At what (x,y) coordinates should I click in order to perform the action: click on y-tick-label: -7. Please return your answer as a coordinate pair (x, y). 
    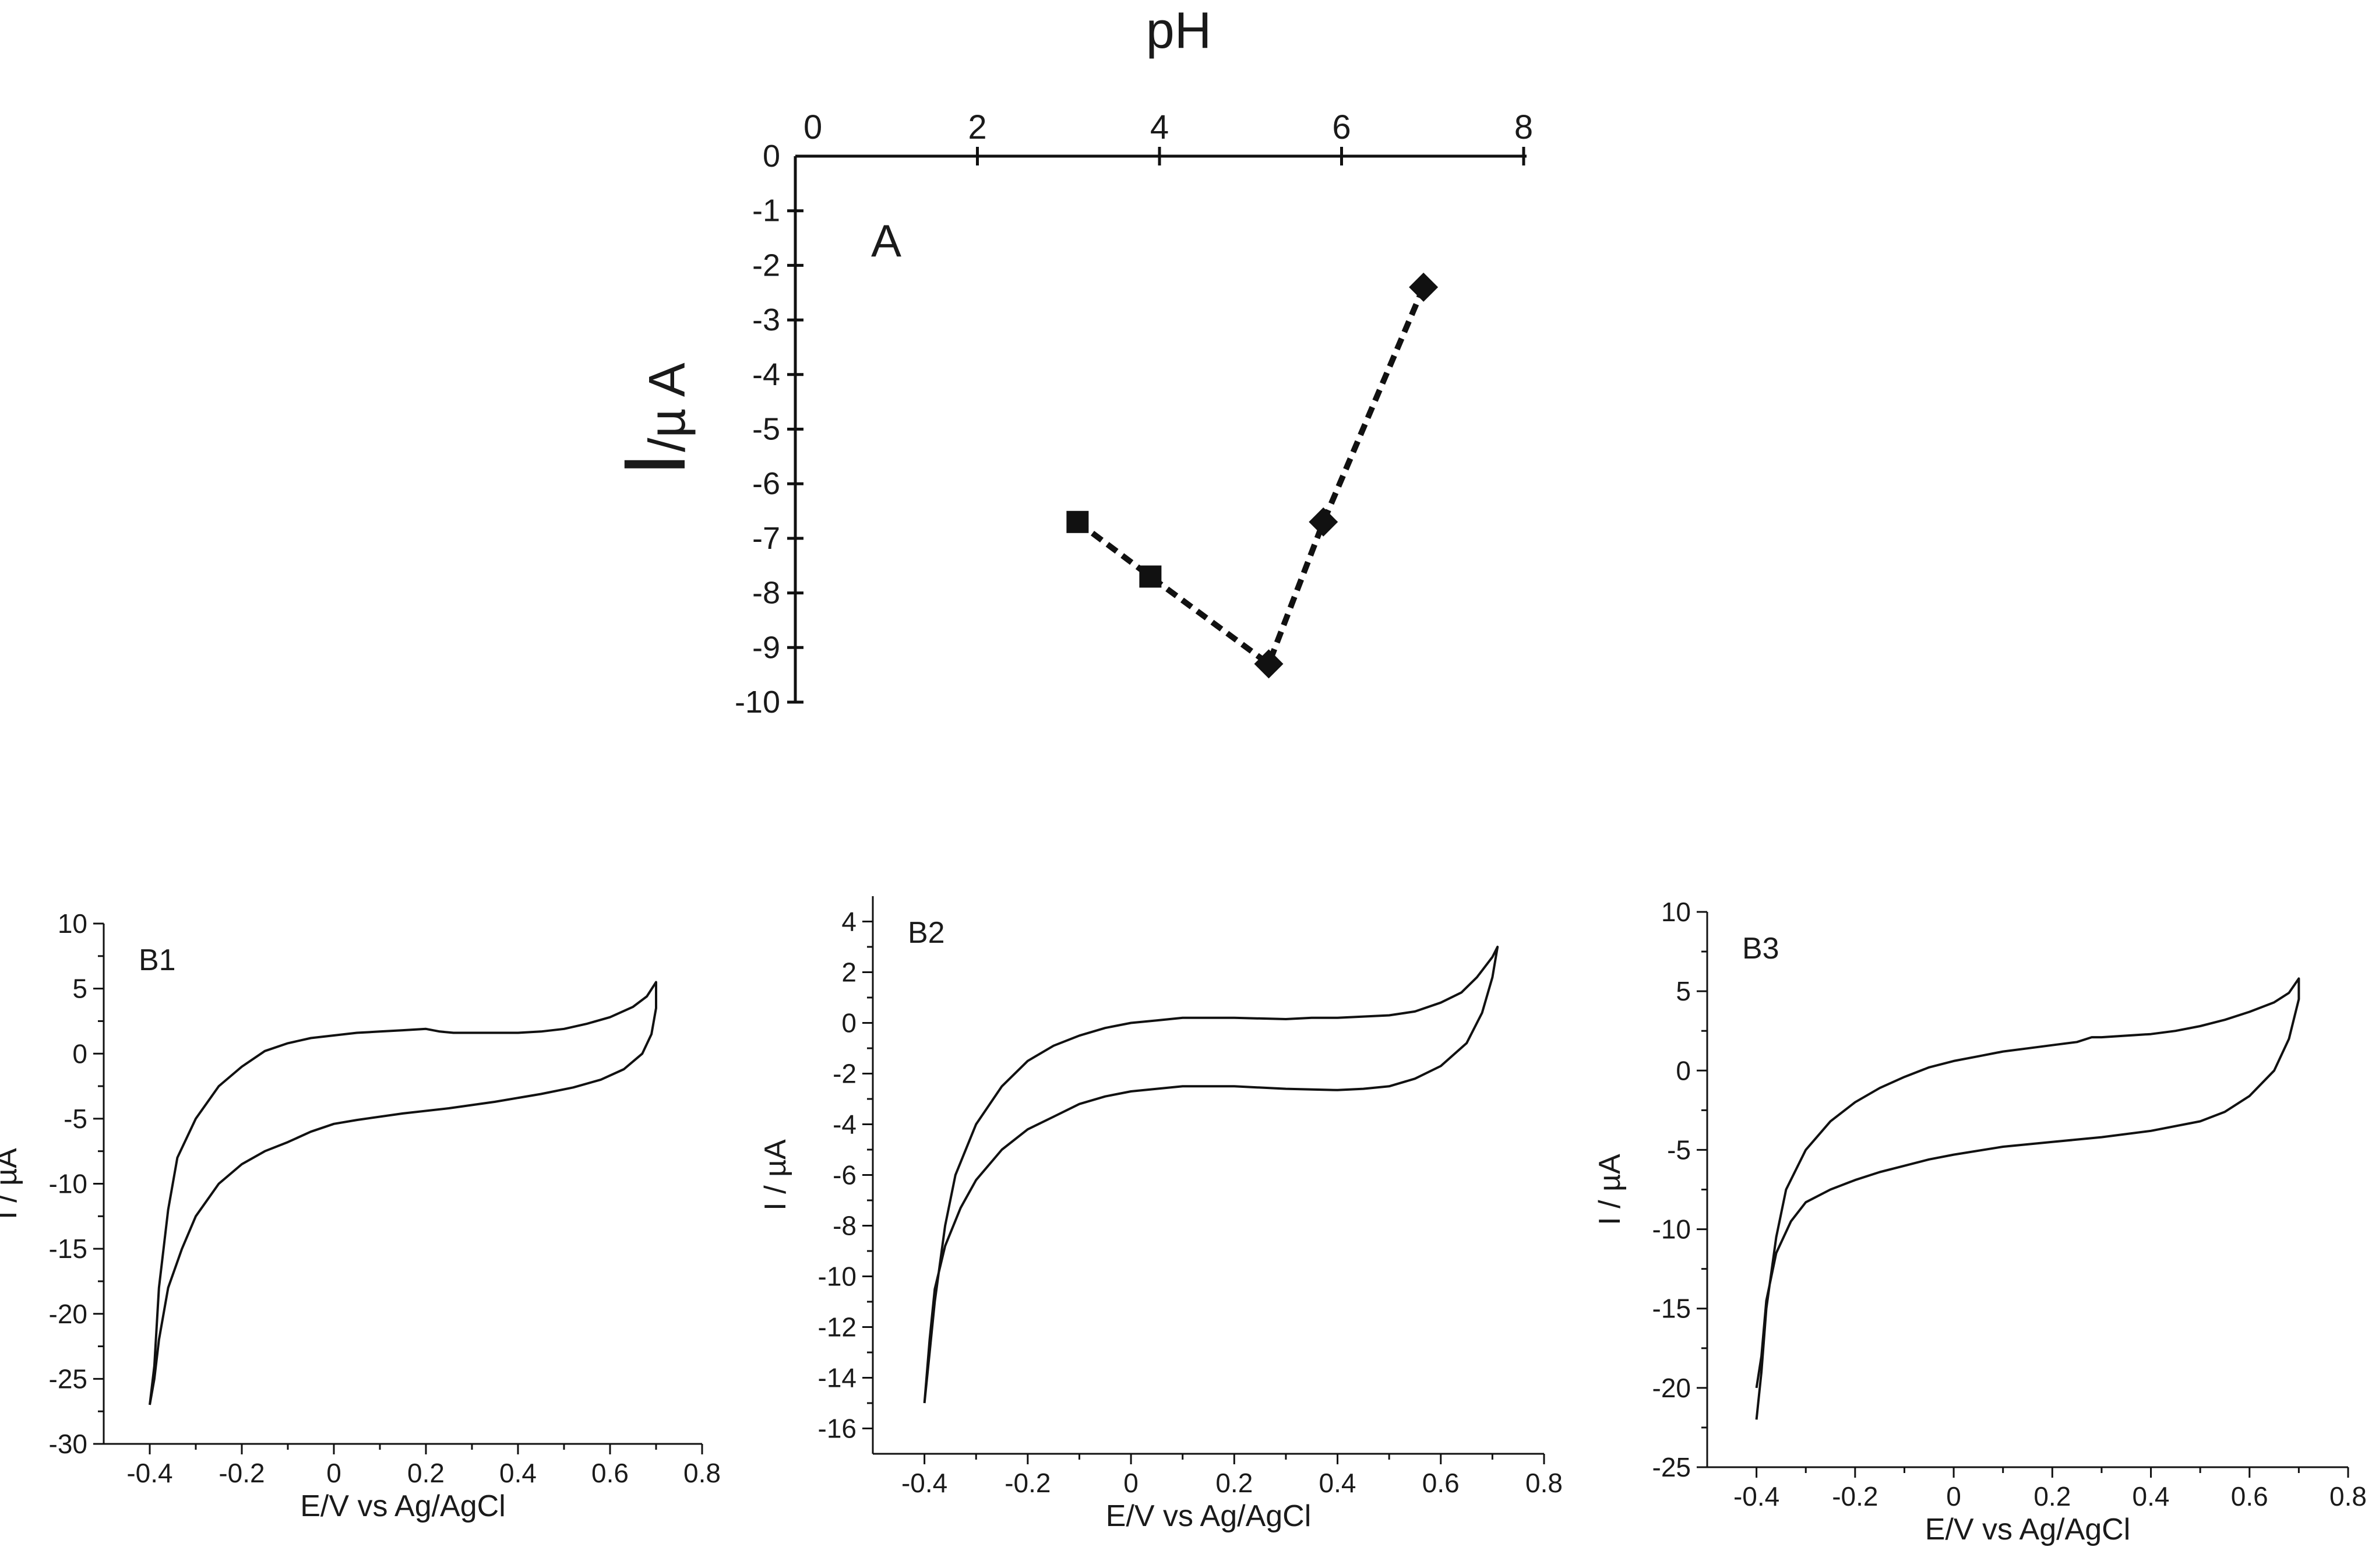
    Looking at the image, I should click on (766, 538).